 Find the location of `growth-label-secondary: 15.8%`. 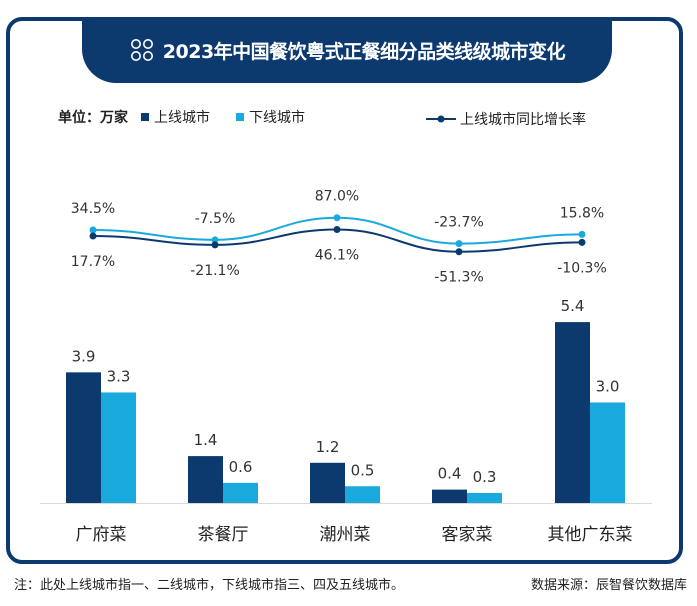

growth-label-secondary: 15.8% is located at coordinates (582, 213).